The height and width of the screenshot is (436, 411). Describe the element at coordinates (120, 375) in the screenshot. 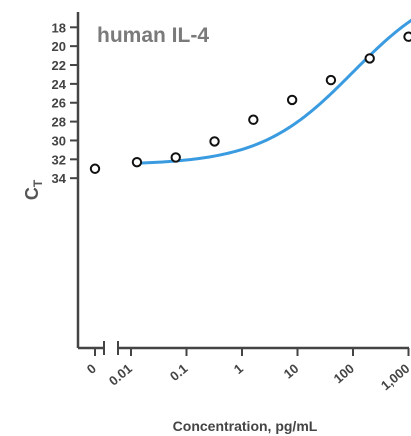

I see `x-tick-label: 0.01` at that location.